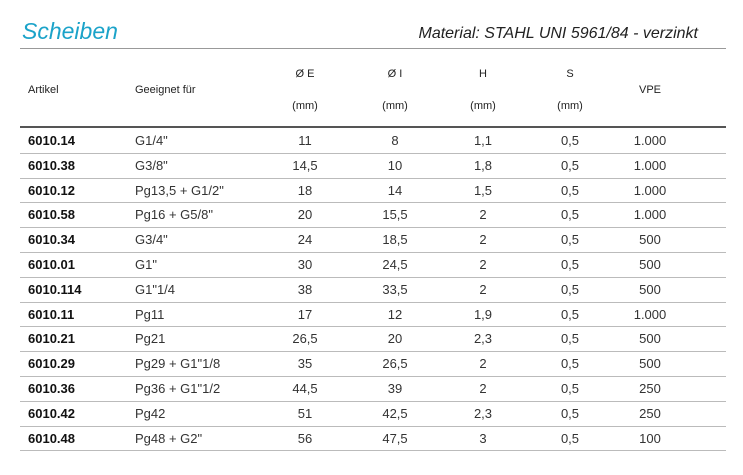 Image resolution: width=743 pixels, height=475 pixels. I want to click on cell: Pg48 + G2", so click(169, 438).